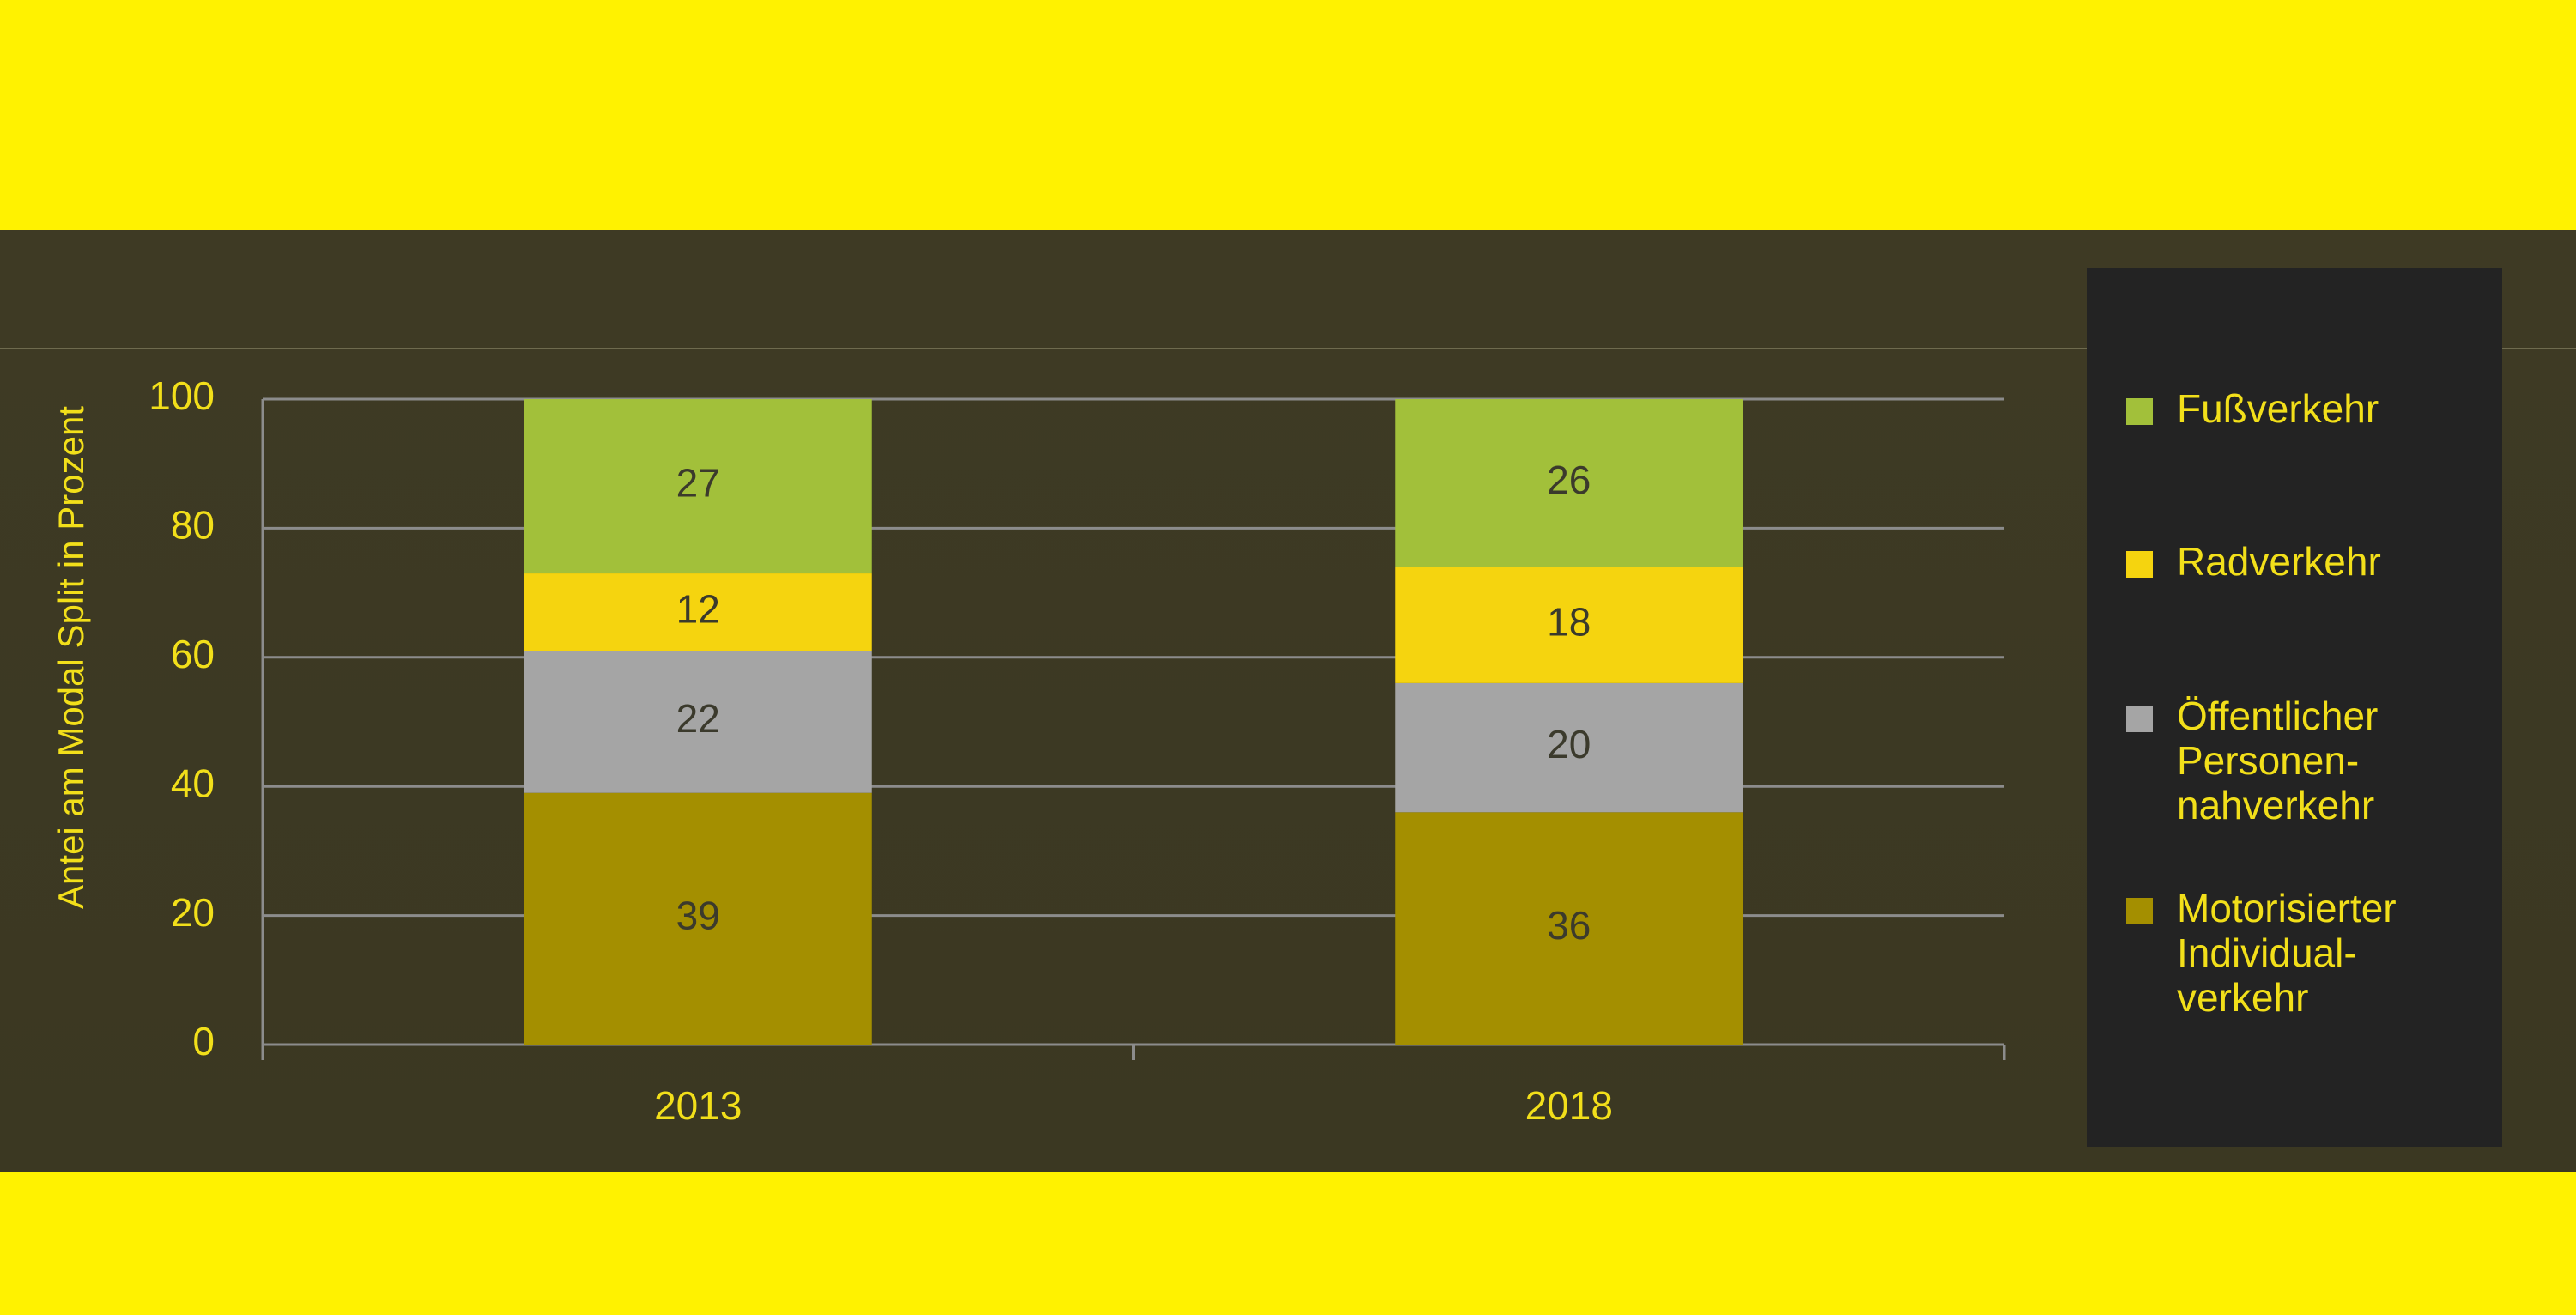 This screenshot has width=2576, height=1315. What do you see at coordinates (193, 525) in the screenshot?
I see `y-tick-label: 80` at bounding box center [193, 525].